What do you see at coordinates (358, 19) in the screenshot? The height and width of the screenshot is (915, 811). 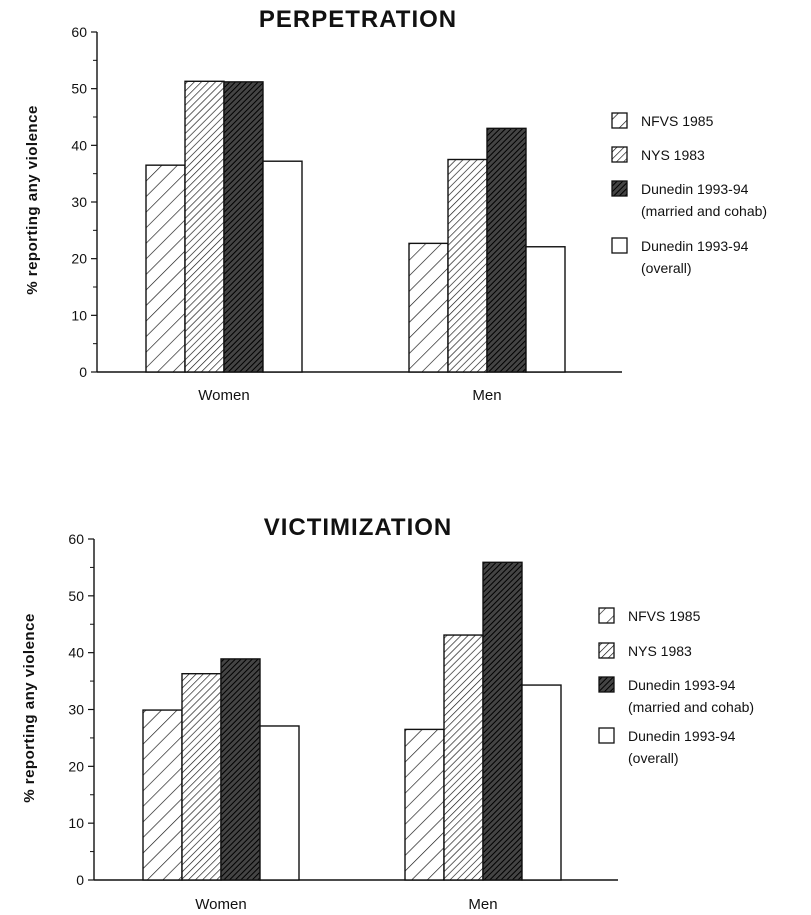 I see `chart-title: PERPETRATION` at bounding box center [358, 19].